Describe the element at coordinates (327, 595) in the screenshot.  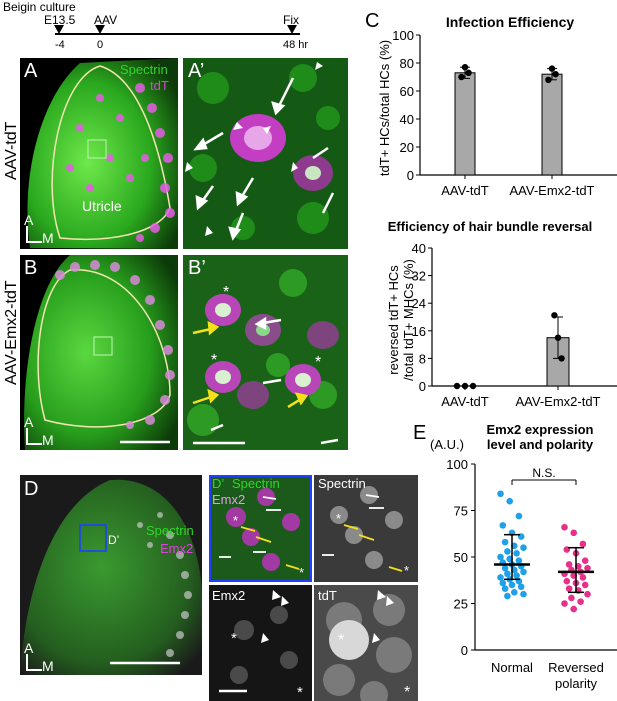
I see `d-prime-legend-tdt: tdT` at that location.